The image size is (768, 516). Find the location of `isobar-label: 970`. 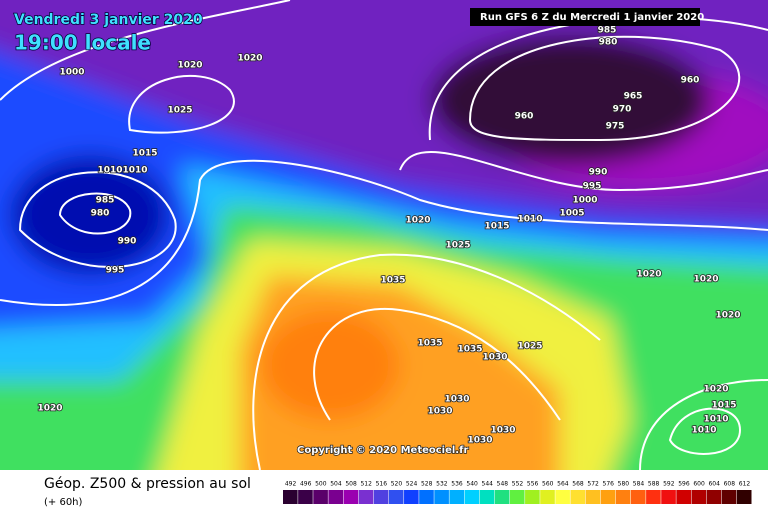

isobar-label: 970 is located at coordinates (622, 110).